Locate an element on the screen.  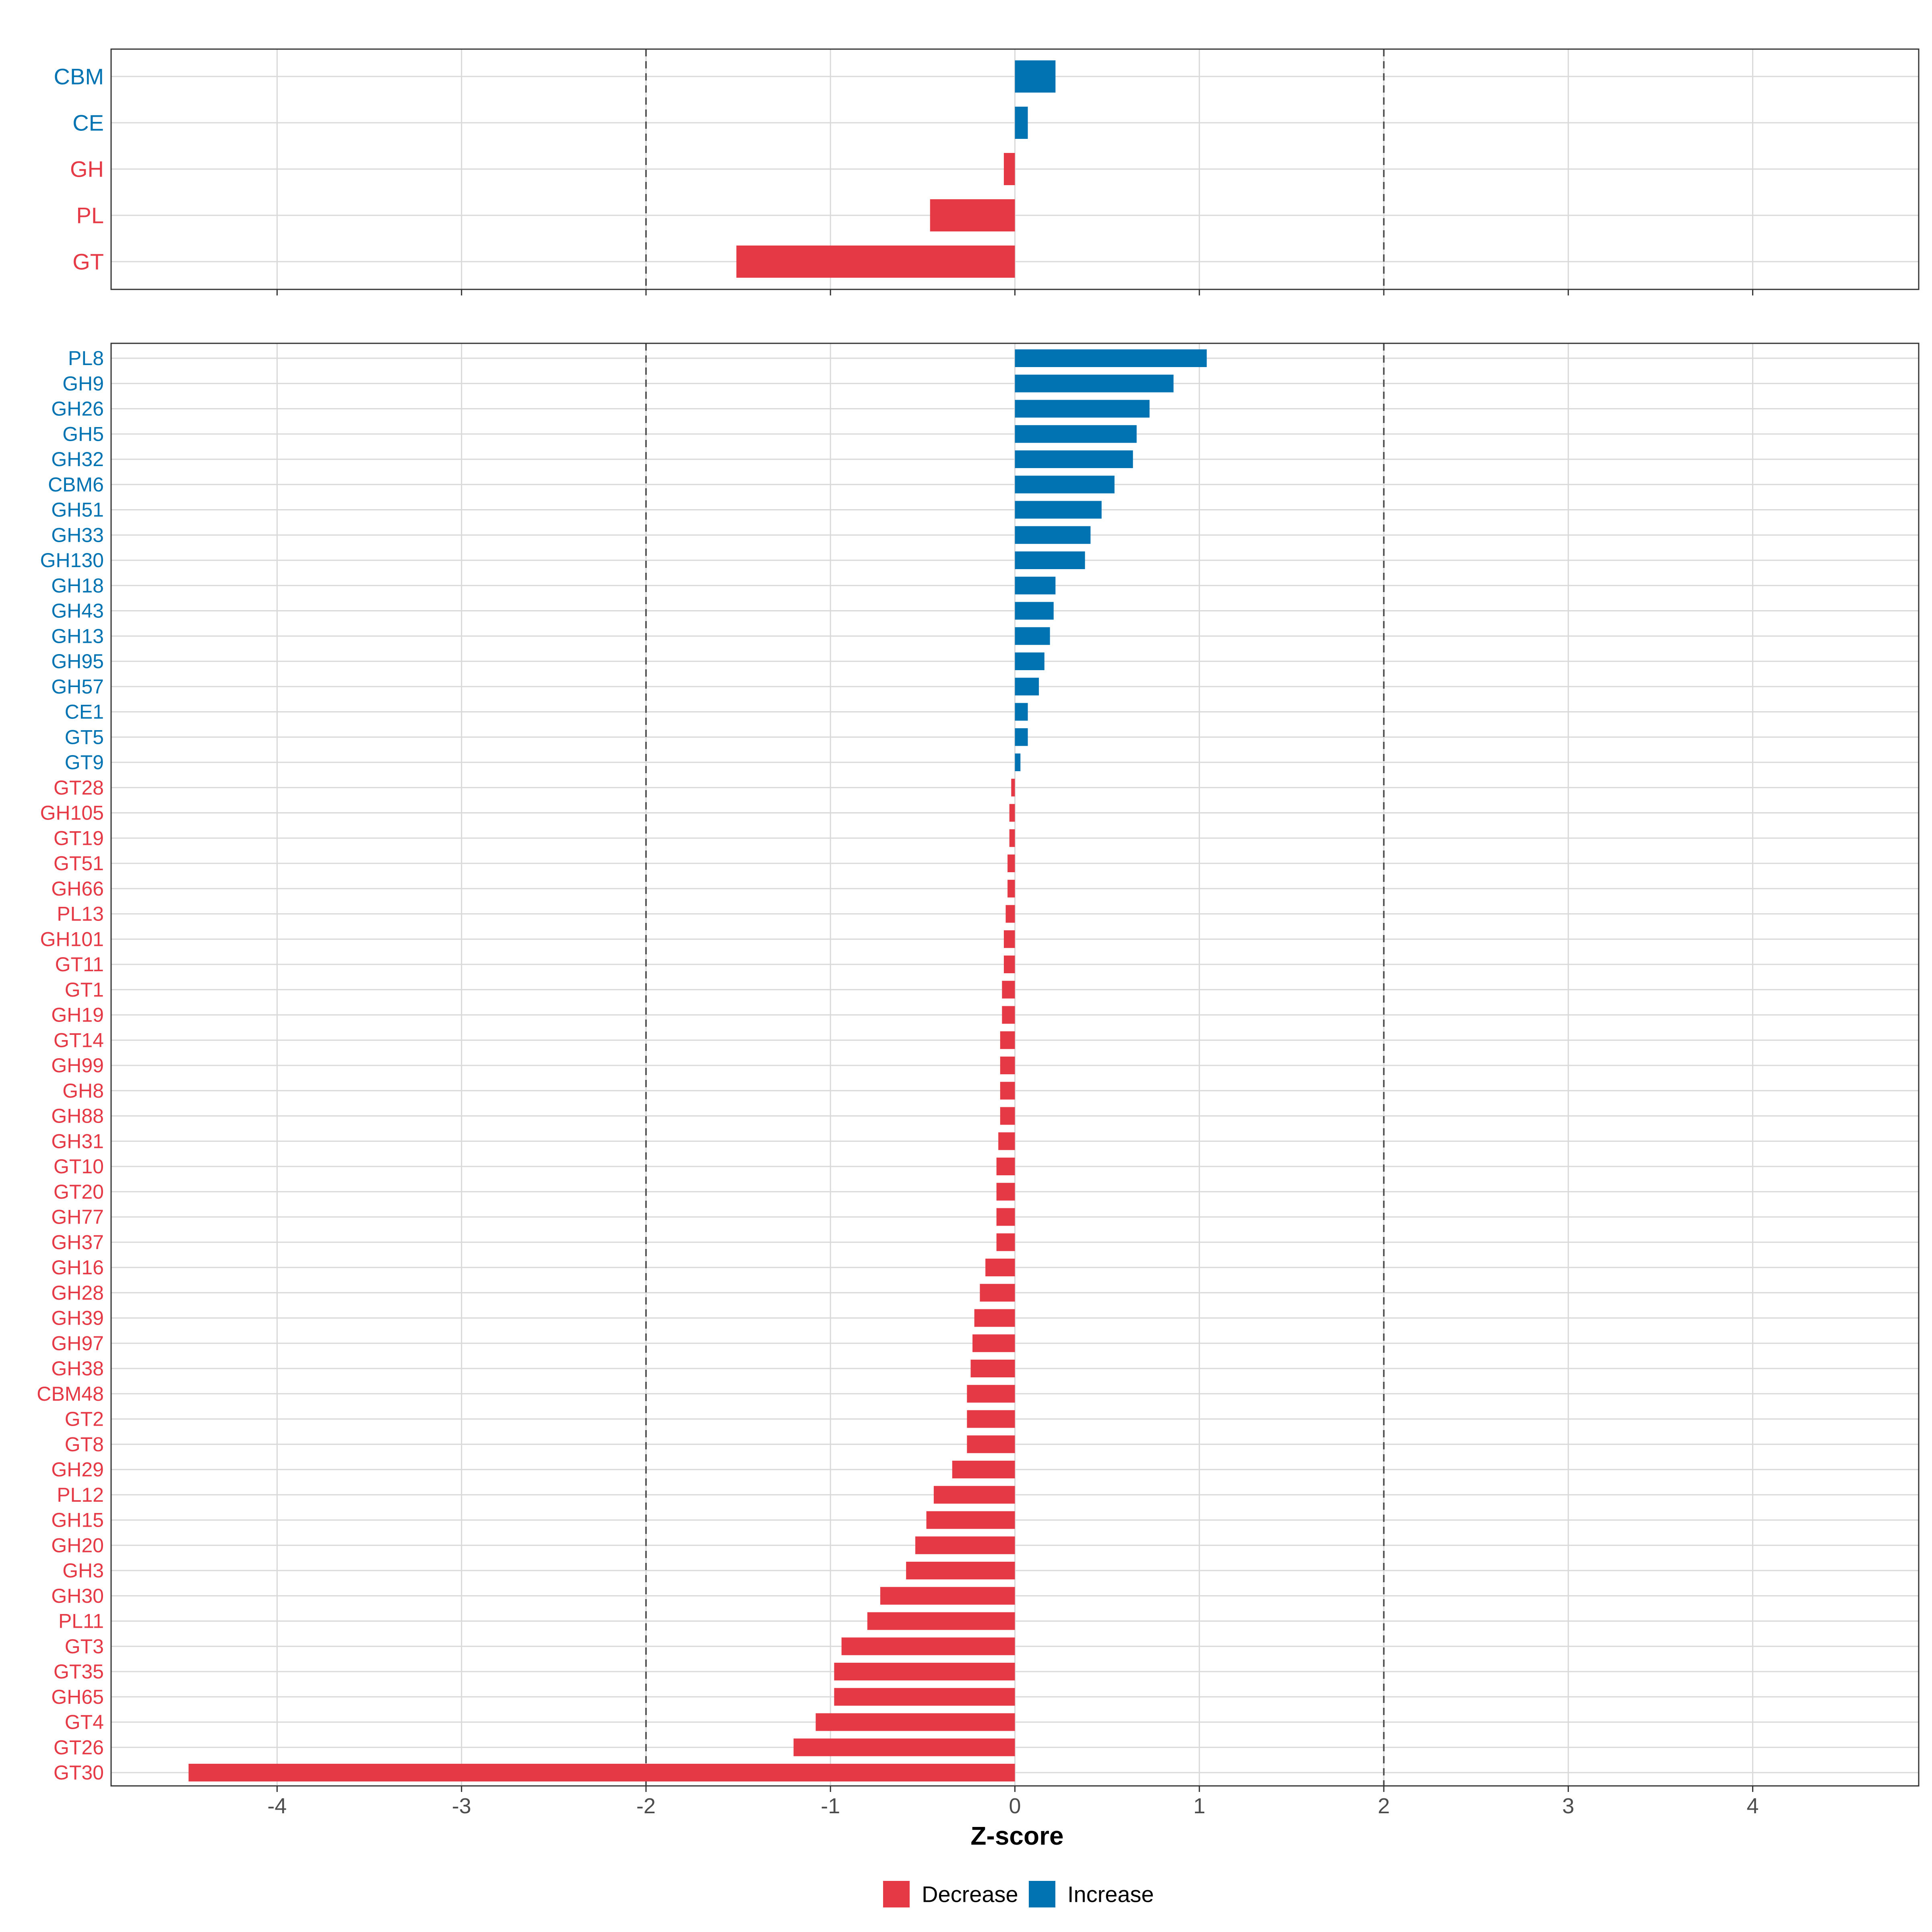
bar-gh33 is located at coordinates (1053, 535).